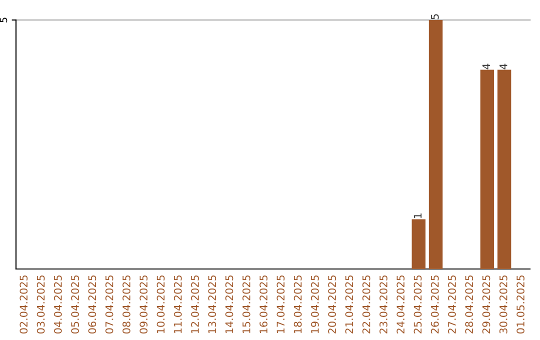 This screenshot has height=340, width=540. Describe the element at coordinates (246, 304) in the screenshot. I see `x-tick-label: 15.04.2025` at that location.